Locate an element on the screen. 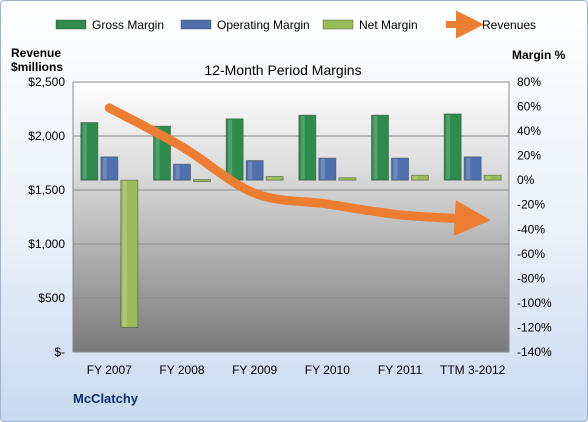  left-axis-ticks: $- $500 $1,000 $1,500 $2,000 $2,500 is located at coordinates (46, 217).